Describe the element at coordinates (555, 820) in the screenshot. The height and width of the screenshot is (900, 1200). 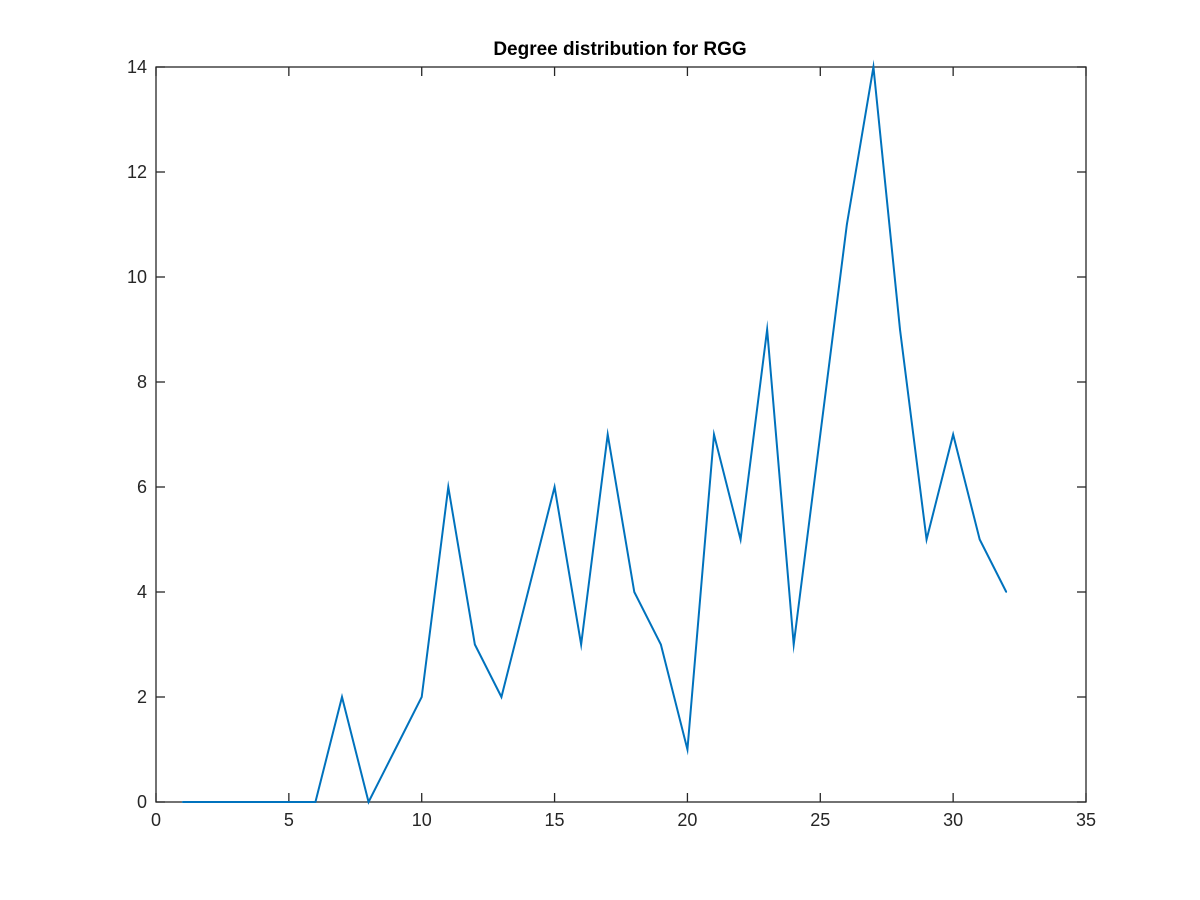
I see `x-tick-label: 15` at that location.